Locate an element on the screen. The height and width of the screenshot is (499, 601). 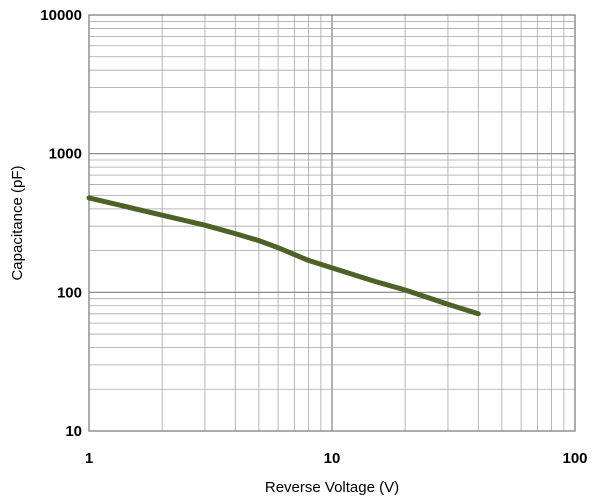
y-tick-label: 1000 is located at coordinates (65, 154).